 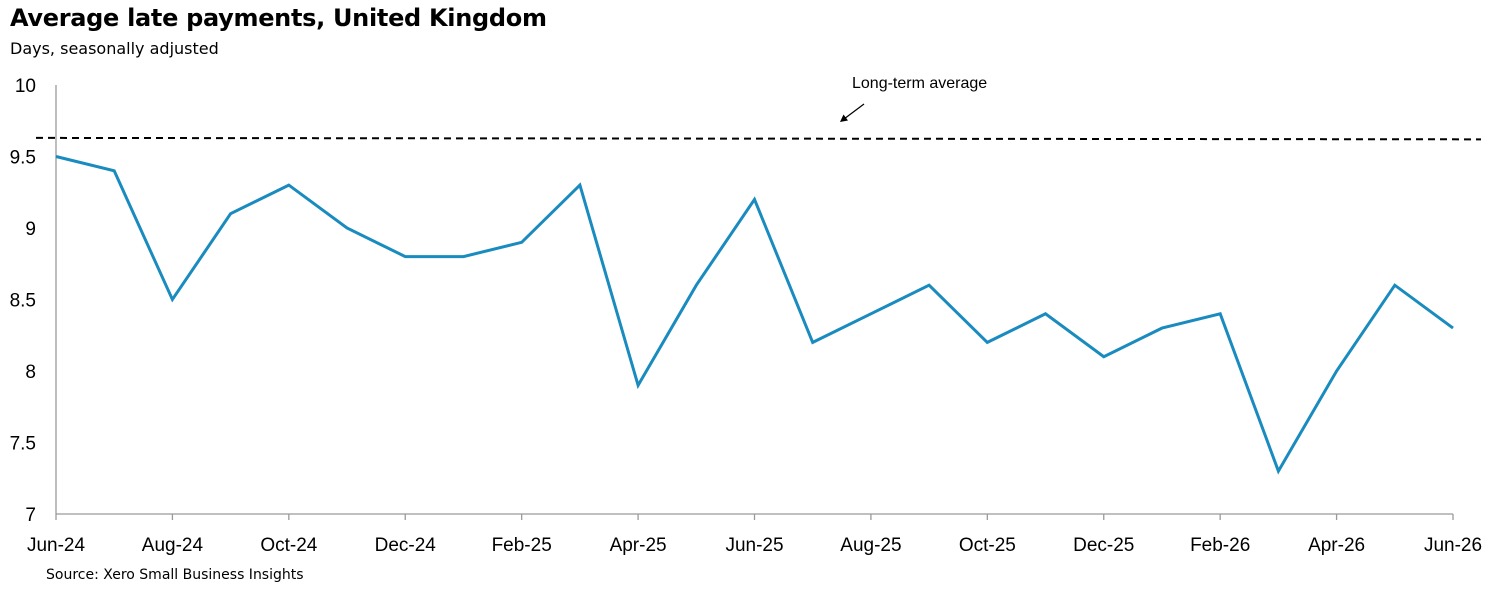 What do you see at coordinates (173, 545) in the screenshot?
I see `x-tick-label: Aug-24` at bounding box center [173, 545].